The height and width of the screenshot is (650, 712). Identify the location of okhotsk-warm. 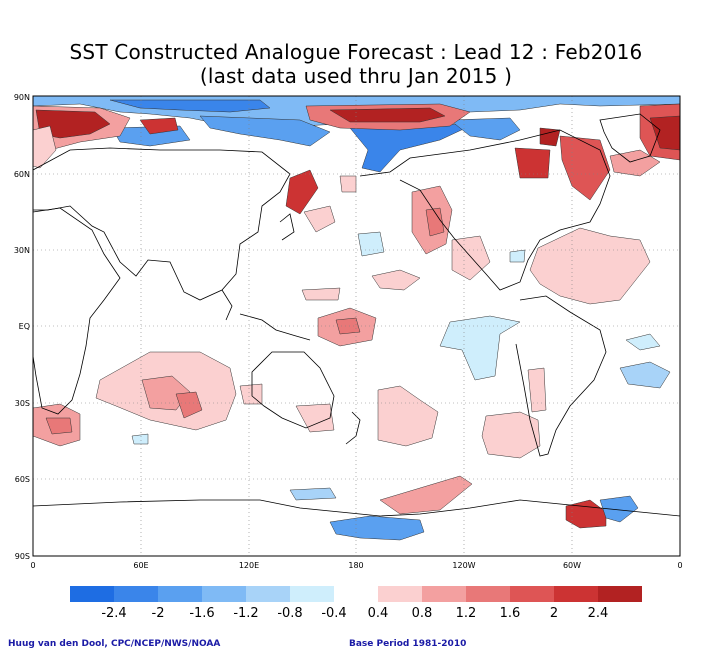
(302, 192).